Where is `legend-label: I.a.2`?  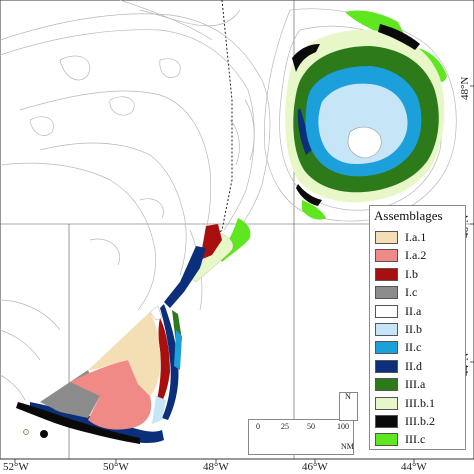 legend-label: I.a.2 is located at coordinates (416, 255).